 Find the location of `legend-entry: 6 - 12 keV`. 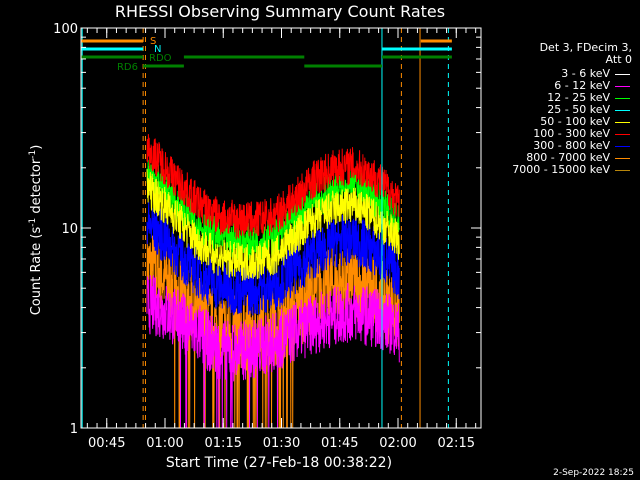

legend-entry: 6 - 12 keV is located at coordinates (582, 85).